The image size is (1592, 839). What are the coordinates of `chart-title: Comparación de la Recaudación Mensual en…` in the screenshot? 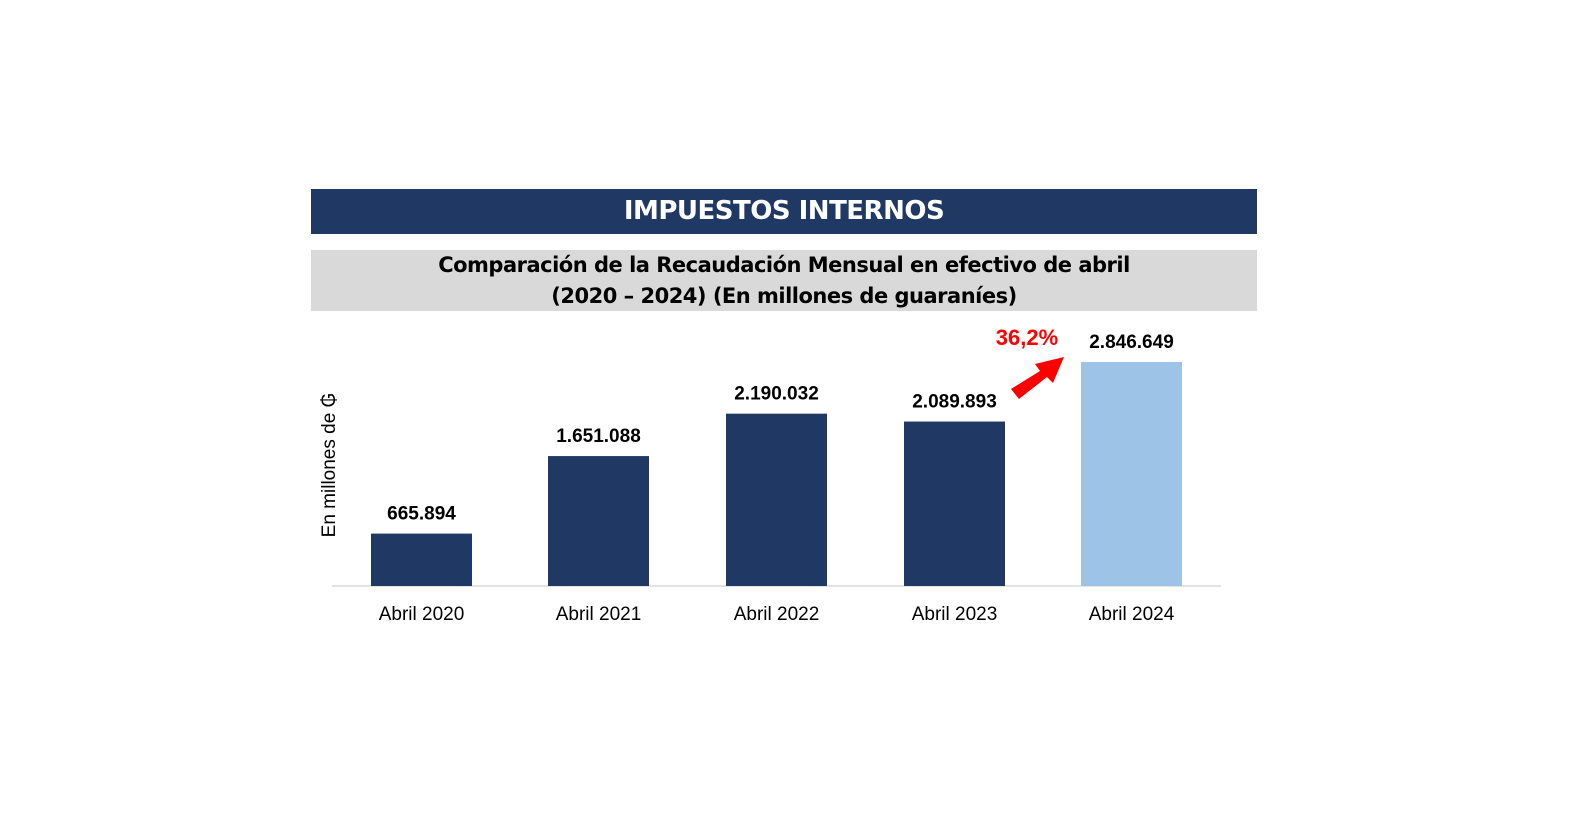 It's located at (784, 265).